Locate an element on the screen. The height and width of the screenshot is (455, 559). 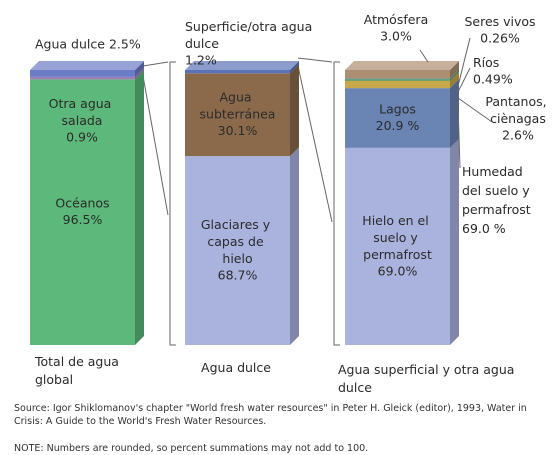
chart-title: Agua dulce is located at coordinates (236, 367).